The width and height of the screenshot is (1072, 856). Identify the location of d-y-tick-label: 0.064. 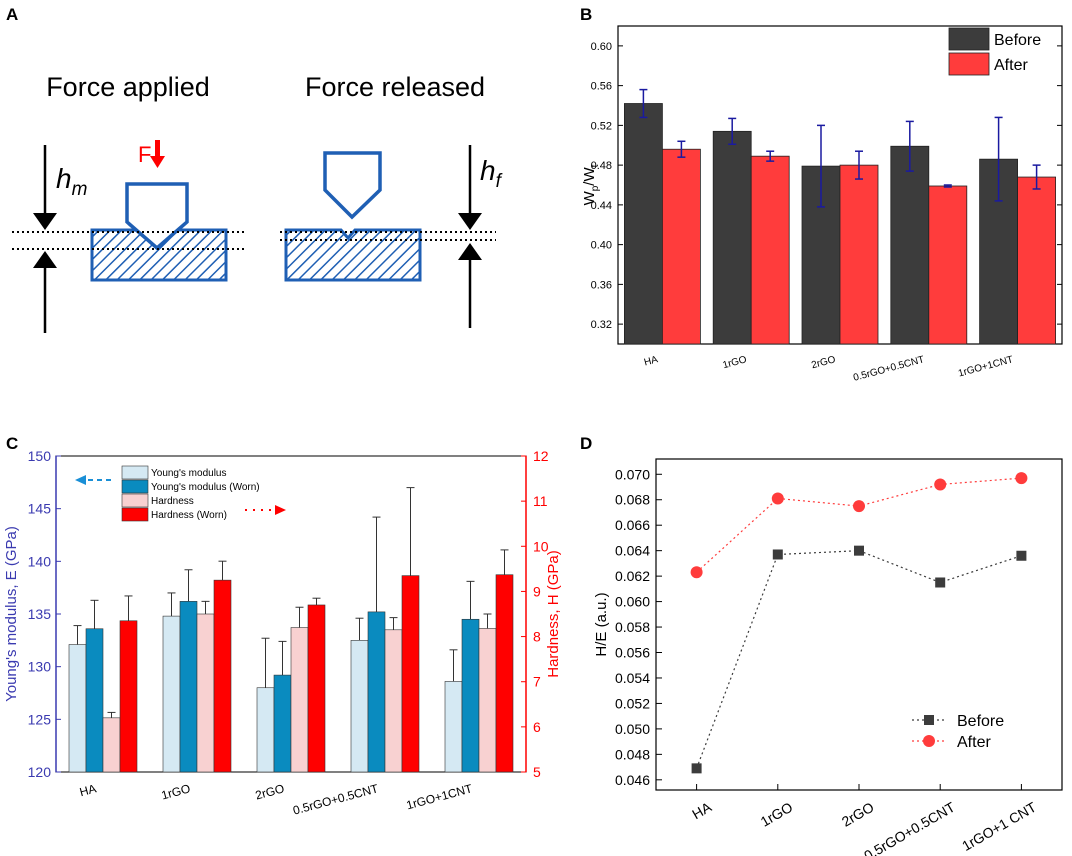
(632, 551).